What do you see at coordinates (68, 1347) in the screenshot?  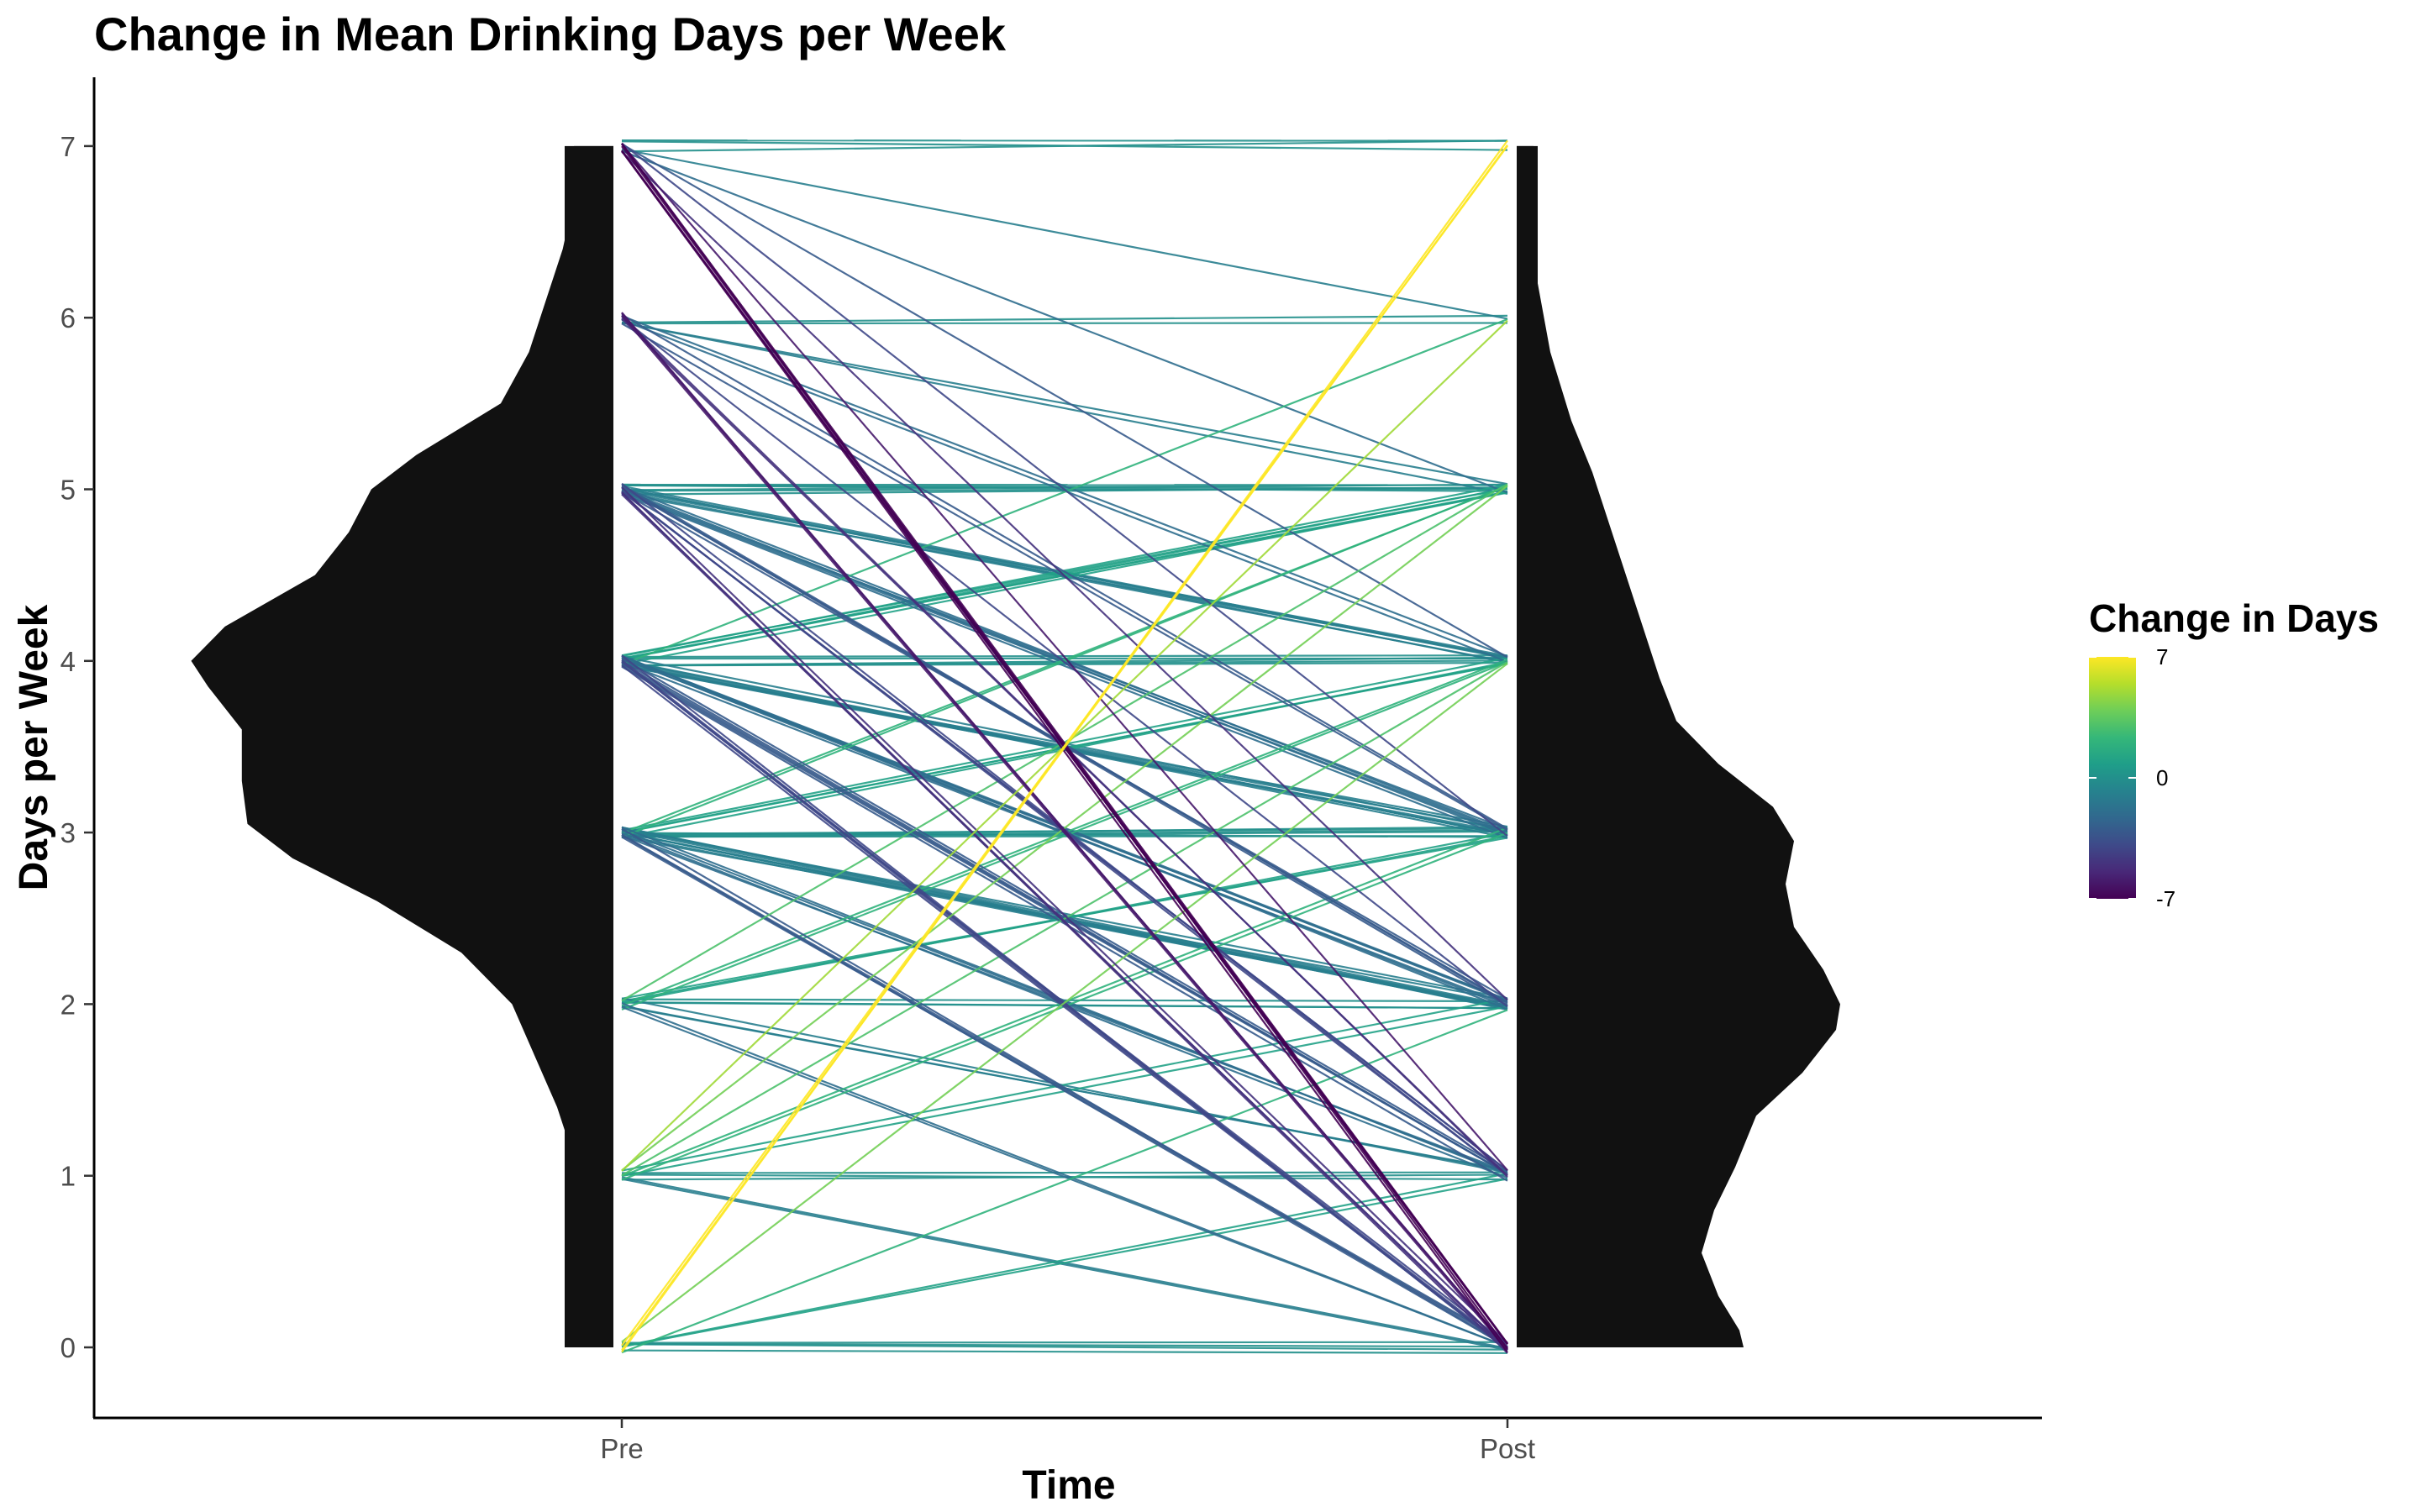 I see `y-tick-label: 0` at bounding box center [68, 1347].